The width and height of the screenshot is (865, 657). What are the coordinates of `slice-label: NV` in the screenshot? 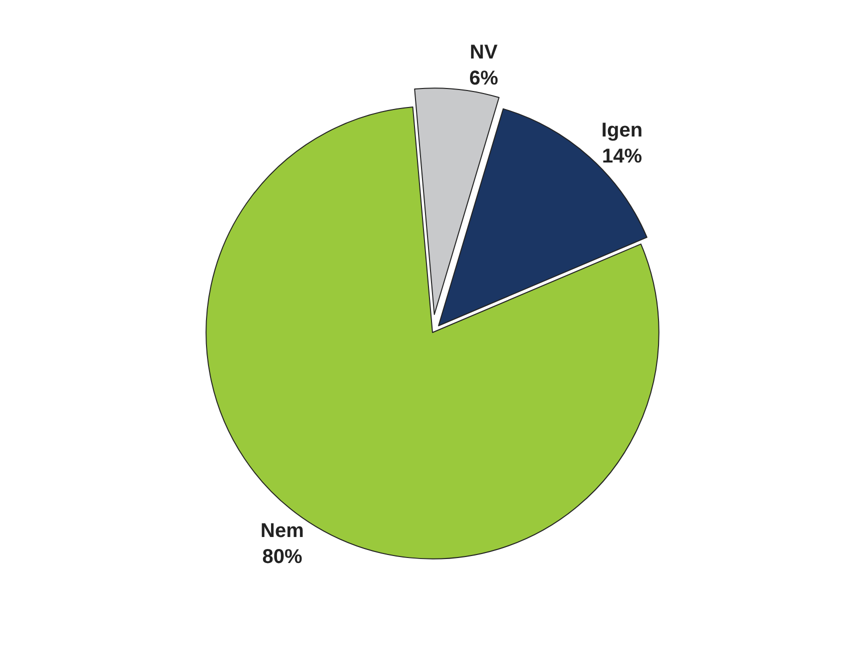 It's located at (484, 52).